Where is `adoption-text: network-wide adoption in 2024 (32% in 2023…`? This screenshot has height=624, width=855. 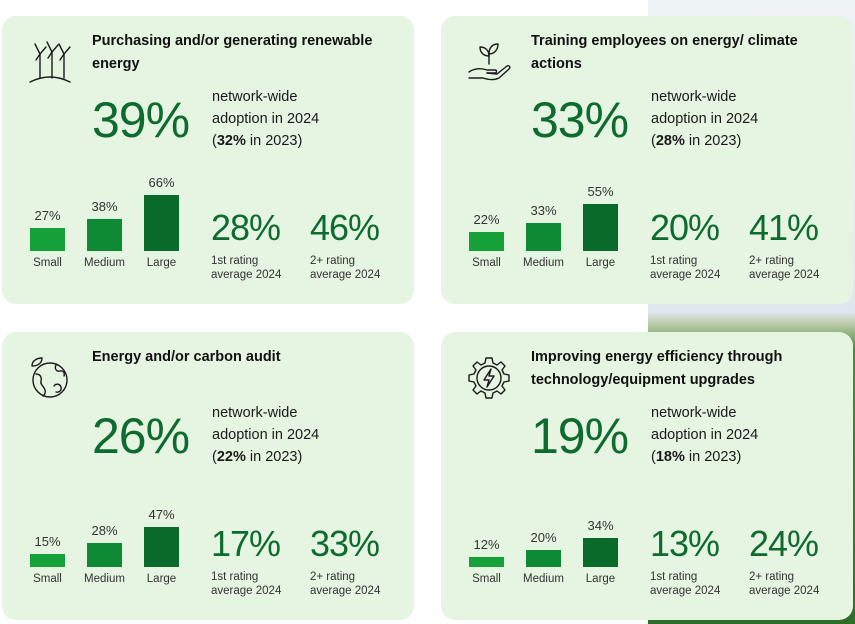 adoption-text: network-wide adoption in 2024 (32% in 2023… is located at coordinates (302, 119).